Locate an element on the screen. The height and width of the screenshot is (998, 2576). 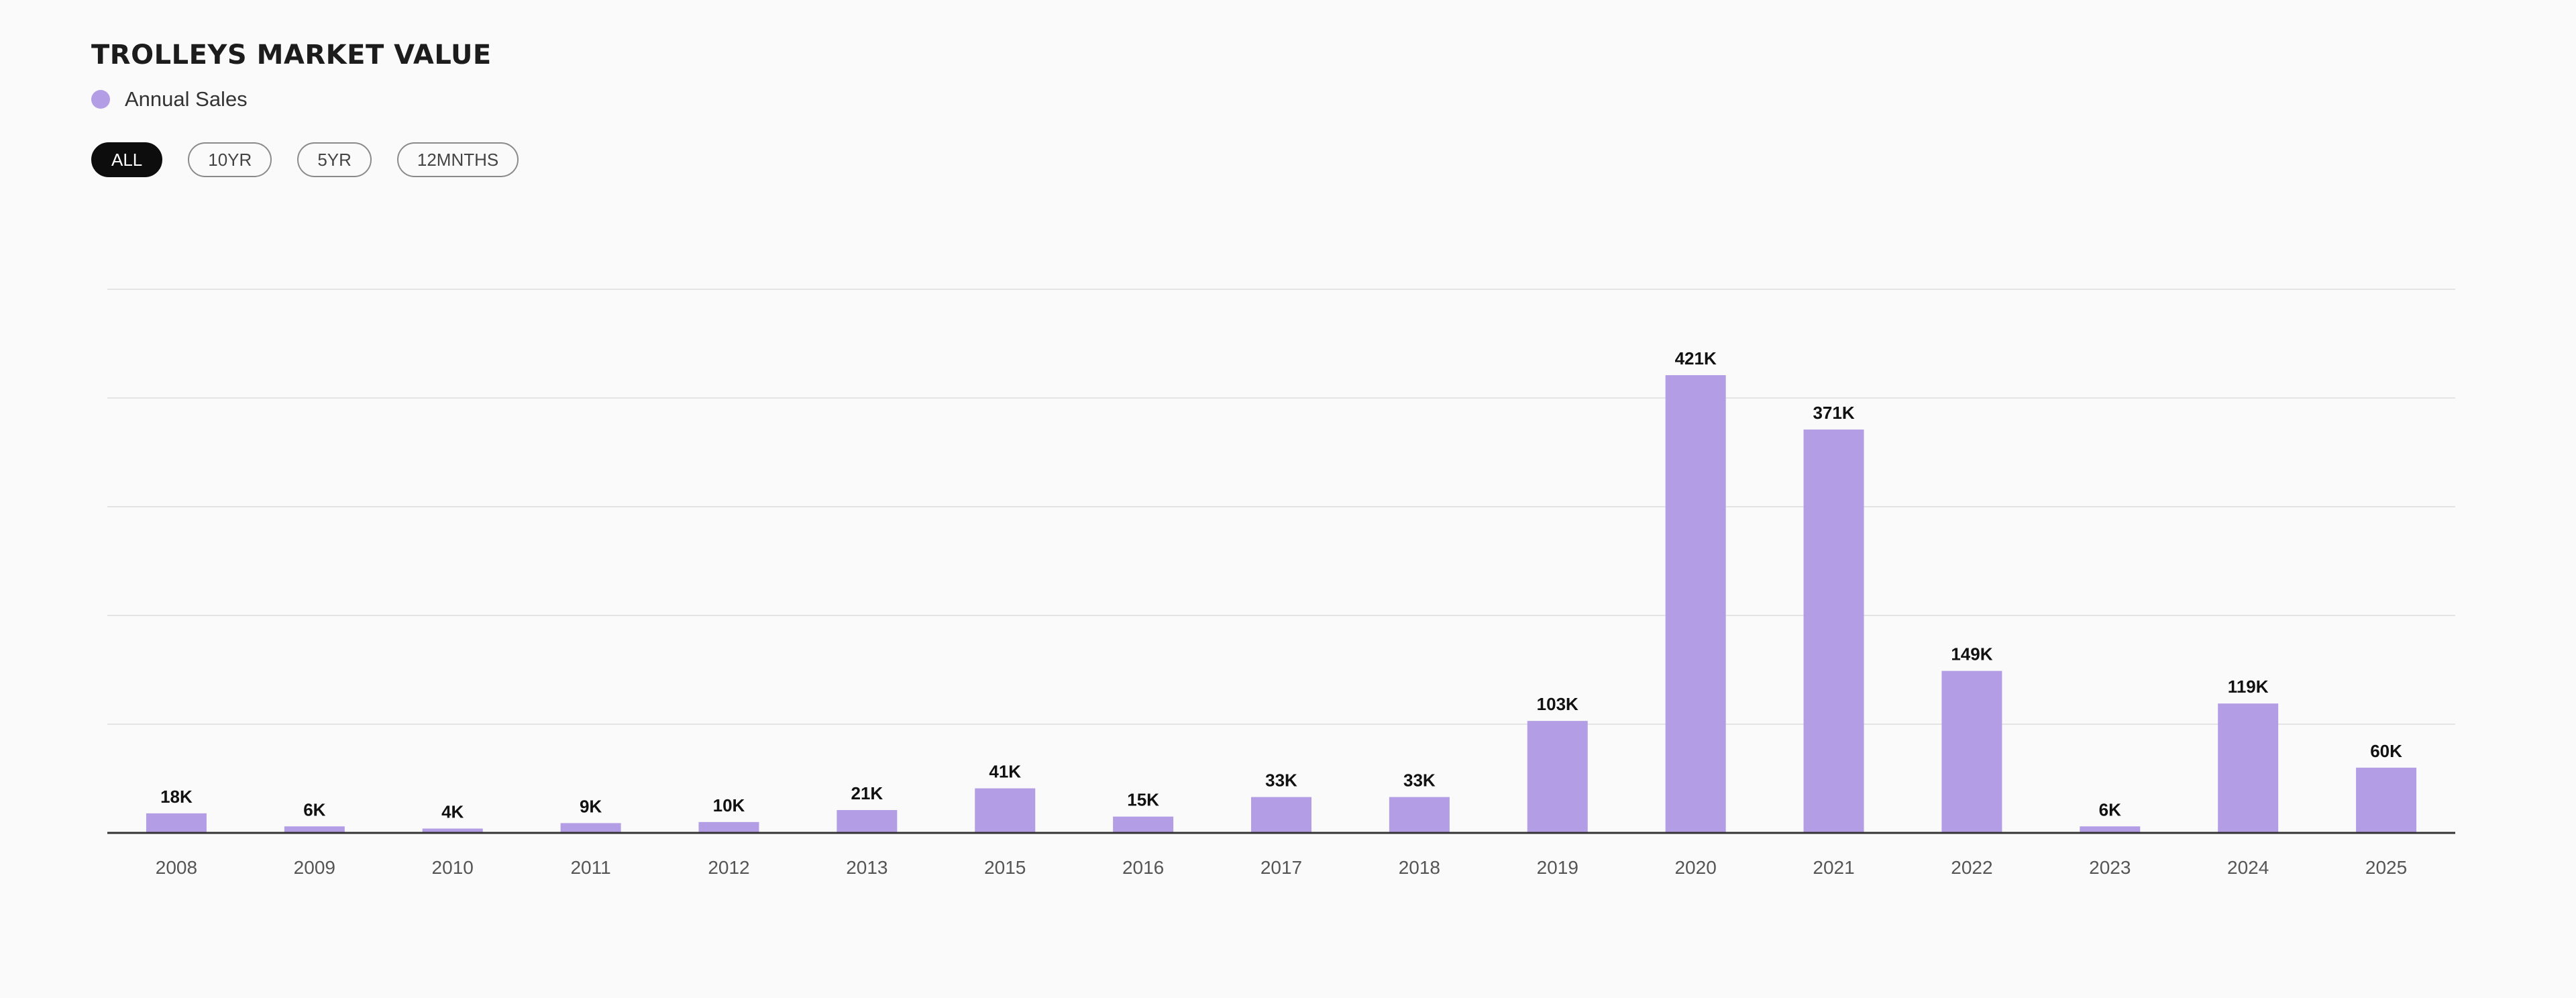
legend: Annual Sales is located at coordinates (317, 99).